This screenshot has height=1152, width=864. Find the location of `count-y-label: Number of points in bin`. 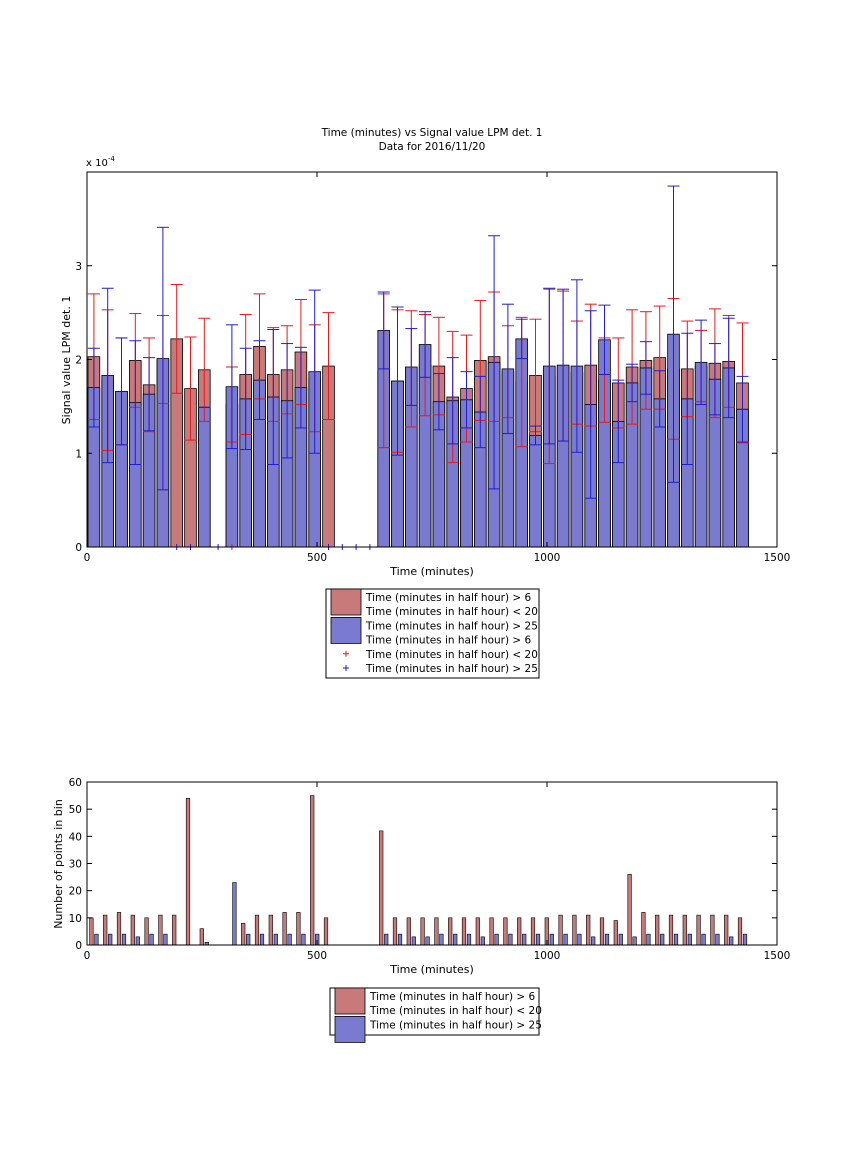

count-y-label: Number of points in bin is located at coordinates (58, 864).